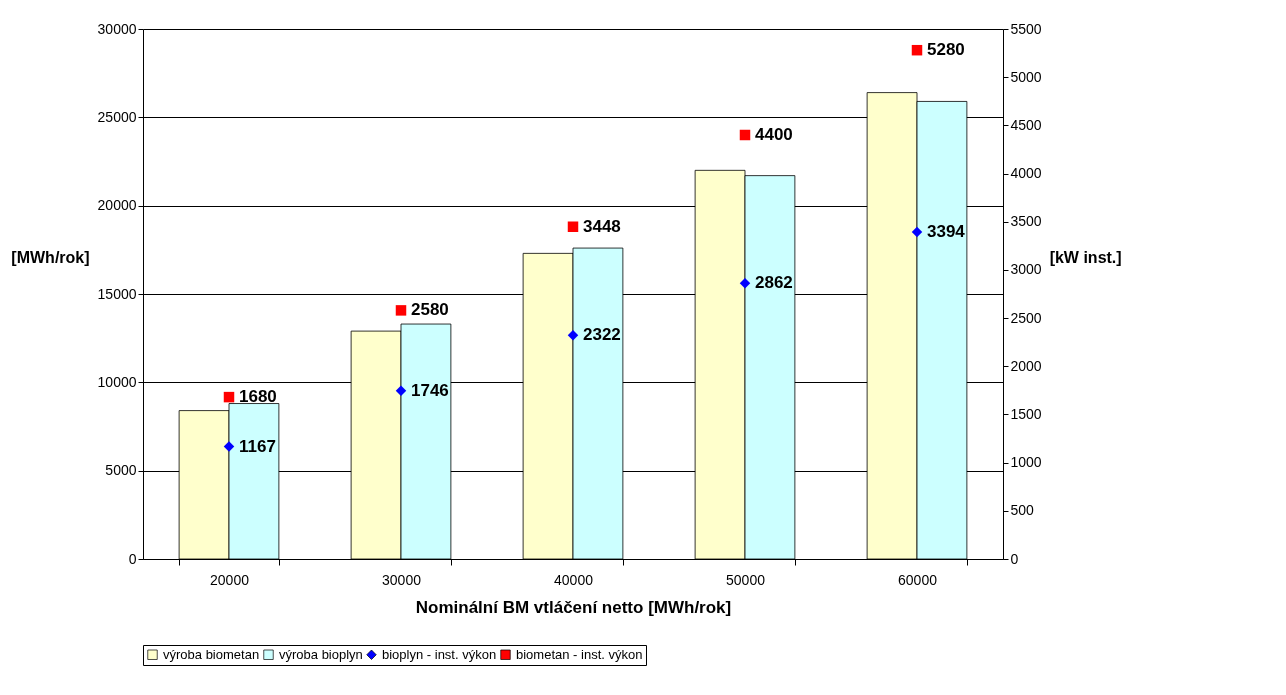 The image size is (1286, 695). What do you see at coordinates (1026, 317) in the screenshot?
I see `y2-tick-label: 2500` at bounding box center [1026, 317].